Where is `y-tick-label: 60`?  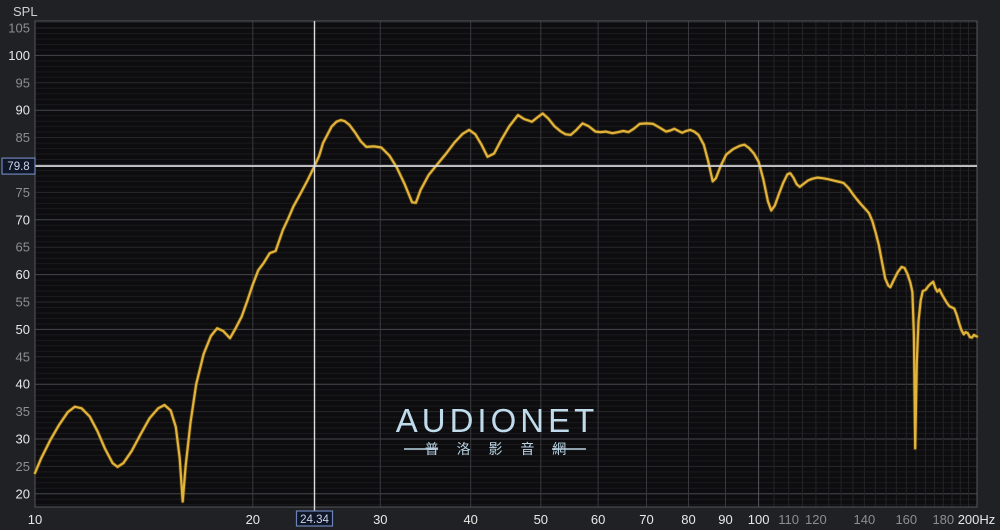 y-tick-label: 60 is located at coordinates (23, 274).